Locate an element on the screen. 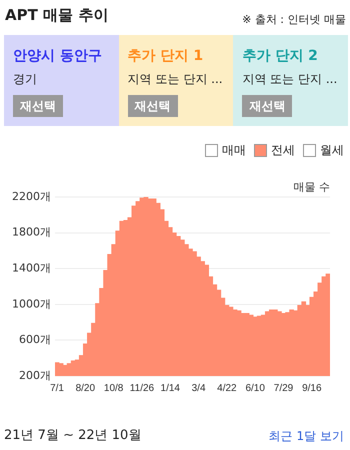  x-tick-label: 9/16 is located at coordinates (312, 388).